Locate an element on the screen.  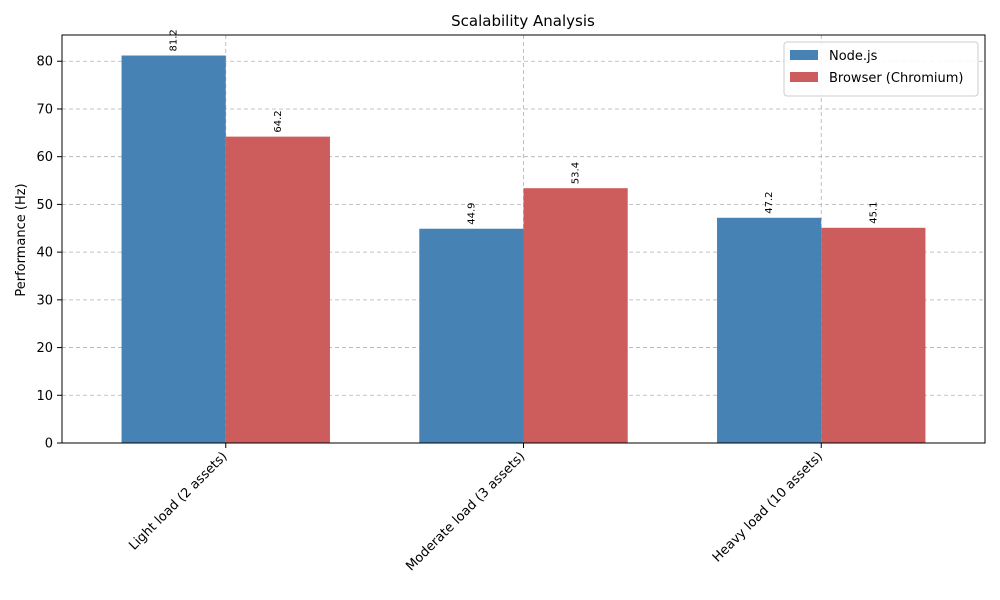
y-tick-label: 60 is located at coordinates (44, 157).